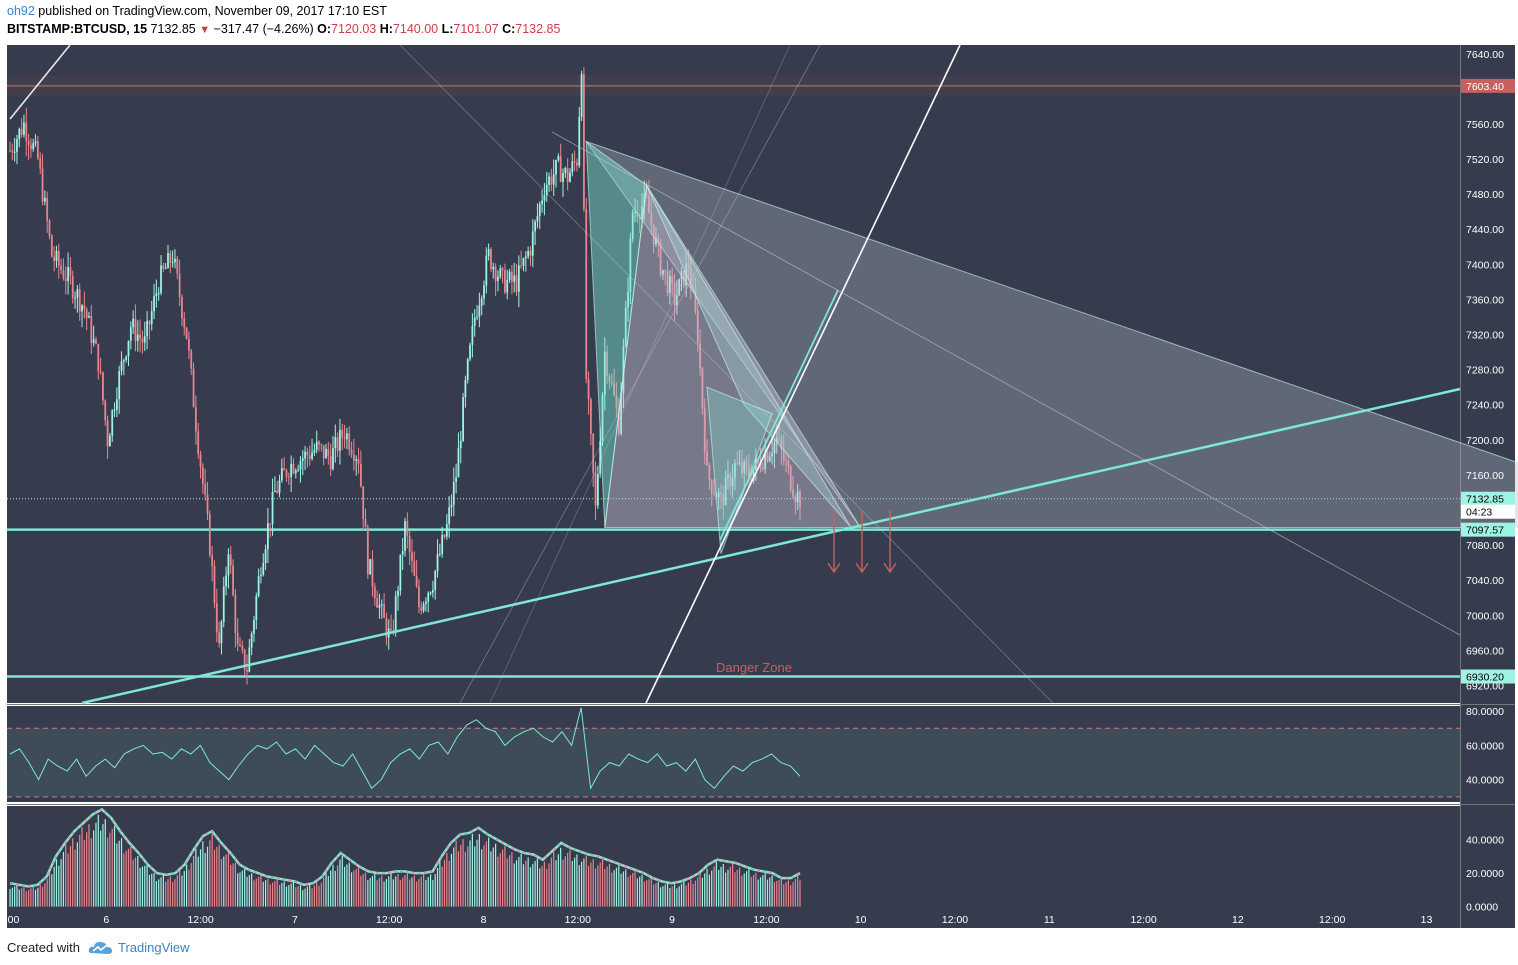 The height and width of the screenshot is (965, 1518). What do you see at coordinates (733, 919) in the screenshot?
I see `time-axis` at bounding box center [733, 919].